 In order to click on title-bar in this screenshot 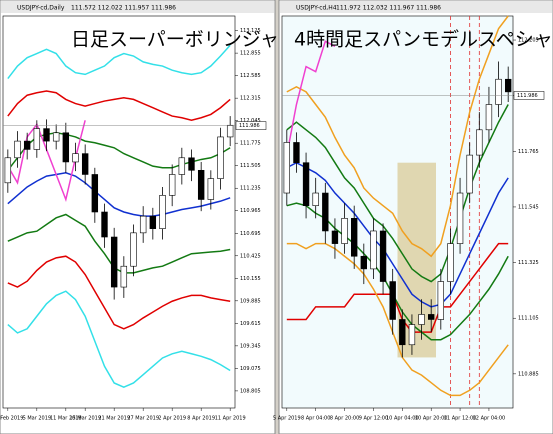, I will do `click(416, 7)`.